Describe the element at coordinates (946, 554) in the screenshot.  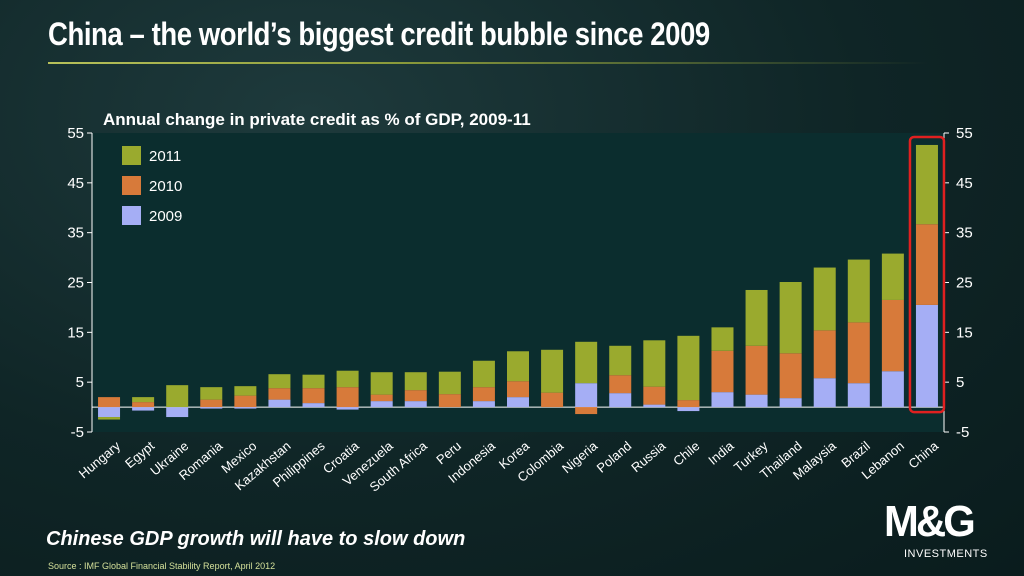
I see `logo-tagline: INVESTMENTS` at that location.